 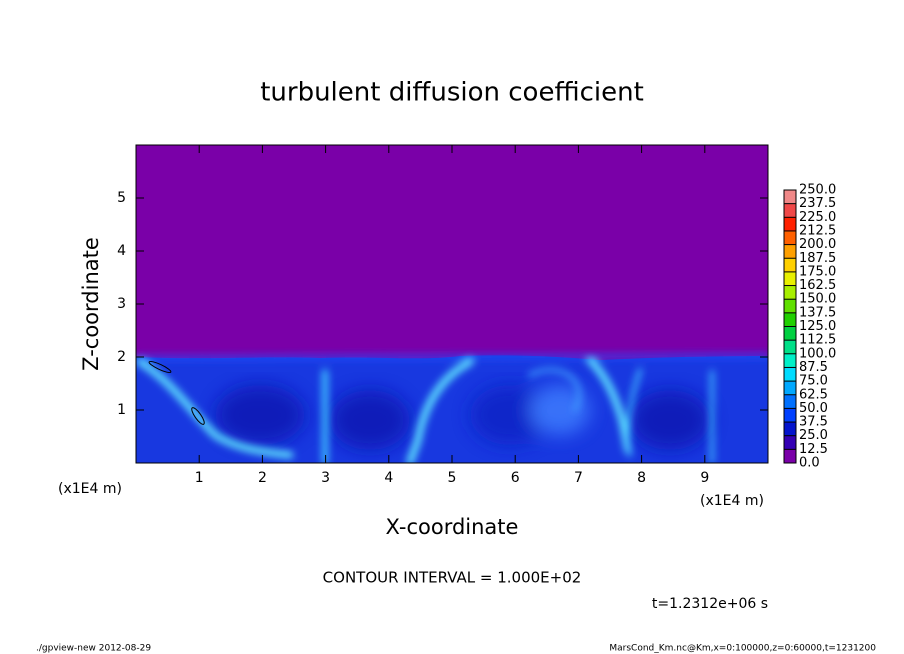 What do you see at coordinates (452, 578) in the screenshot?
I see `contour-interval: CONTOUR INTERVAL = 1.000E+02` at bounding box center [452, 578].